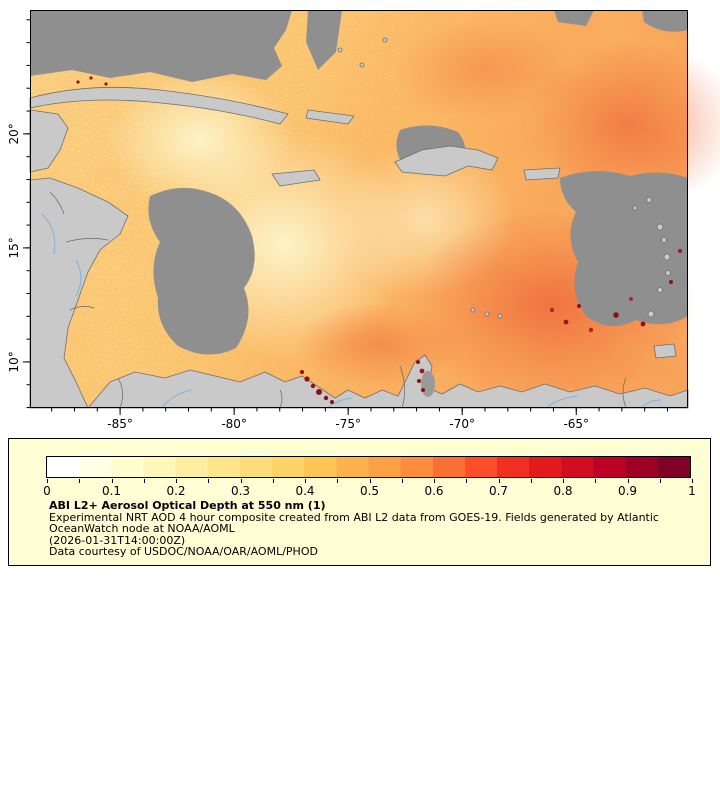 The image size is (720, 800). Describe the element at coordinates (176, 491) in the screenshot. I see `colorbar-tick-label: 0.2` at that location.